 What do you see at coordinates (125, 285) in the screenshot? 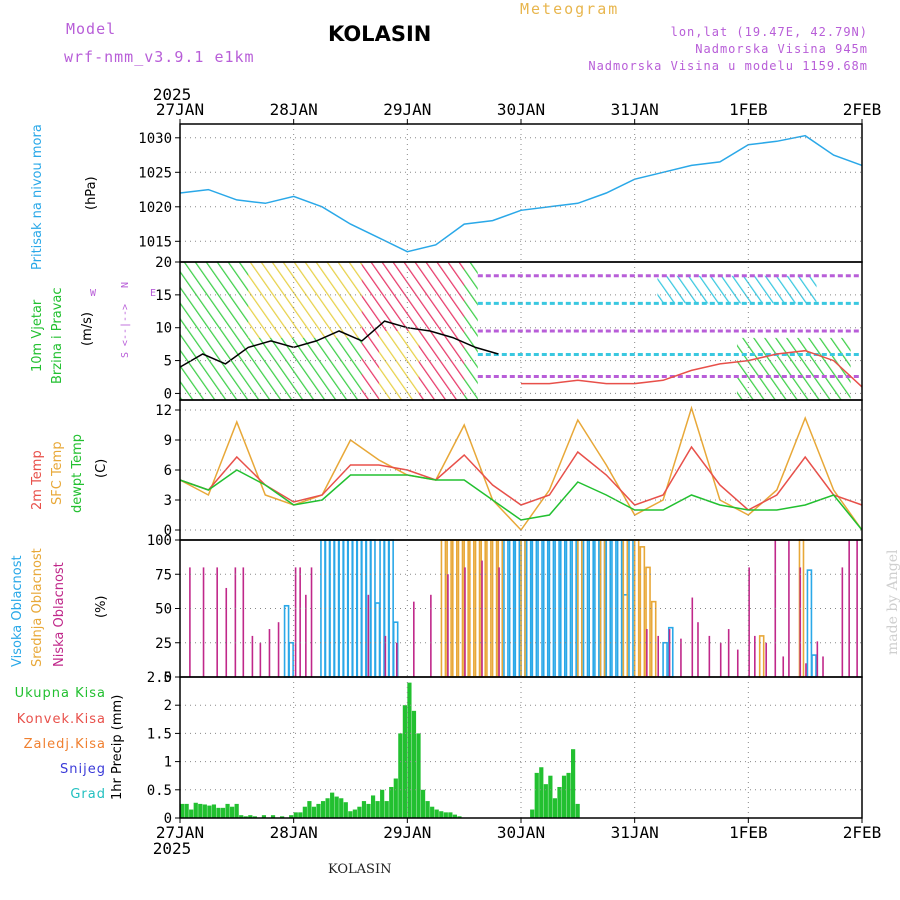
I see `wind-key-north: N` at bounding box center [125, 285].